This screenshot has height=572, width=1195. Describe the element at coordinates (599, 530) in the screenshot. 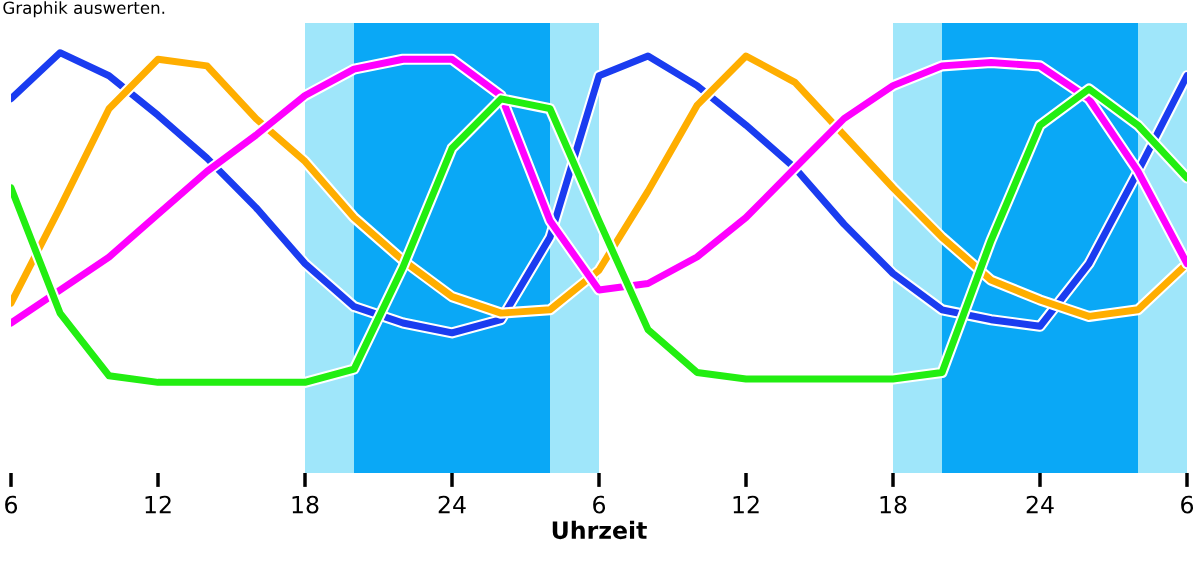

I see `x-axis-title: Uhrzeit` at that location.